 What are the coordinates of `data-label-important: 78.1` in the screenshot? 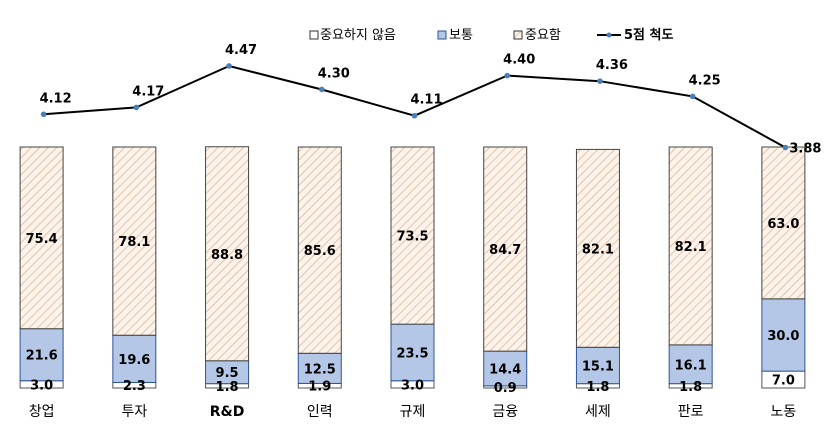 It's located at (134, 242).